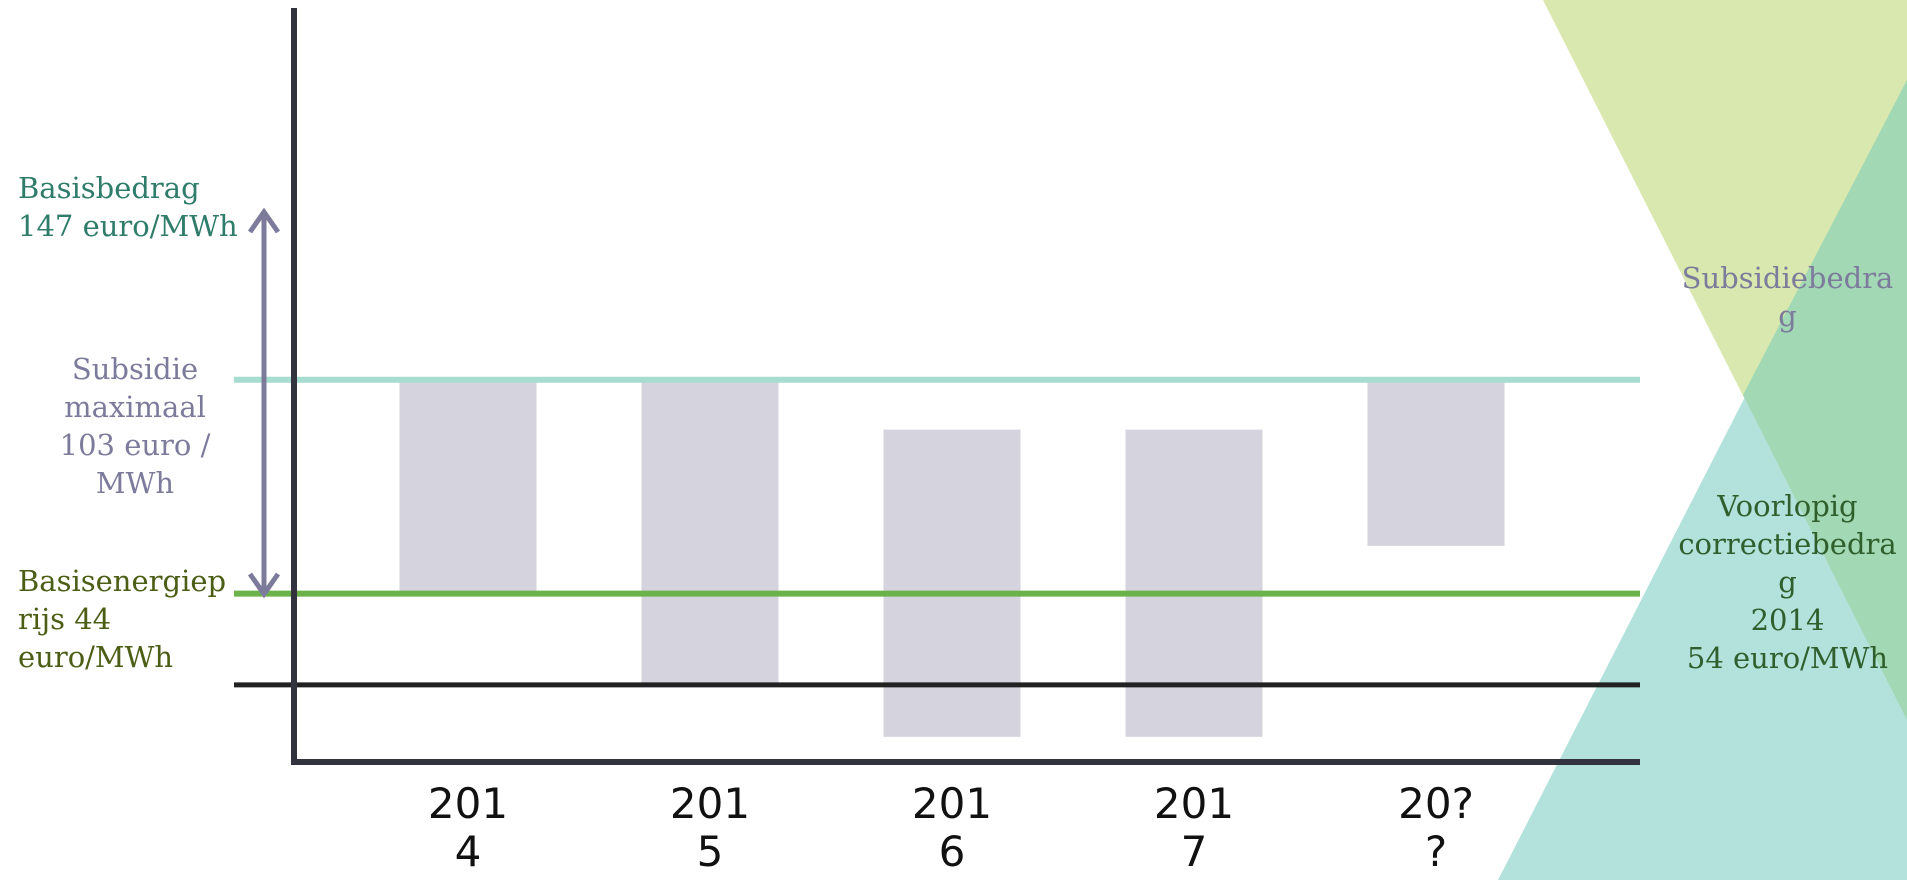 The width and height of the screenshot is (1907, 880). What do you see at coordinates (128, 207) in the screenshot?
I see `basisbedrag-label: Basisbedrag 147 euro/MWh` at bounding box center [128, 207].